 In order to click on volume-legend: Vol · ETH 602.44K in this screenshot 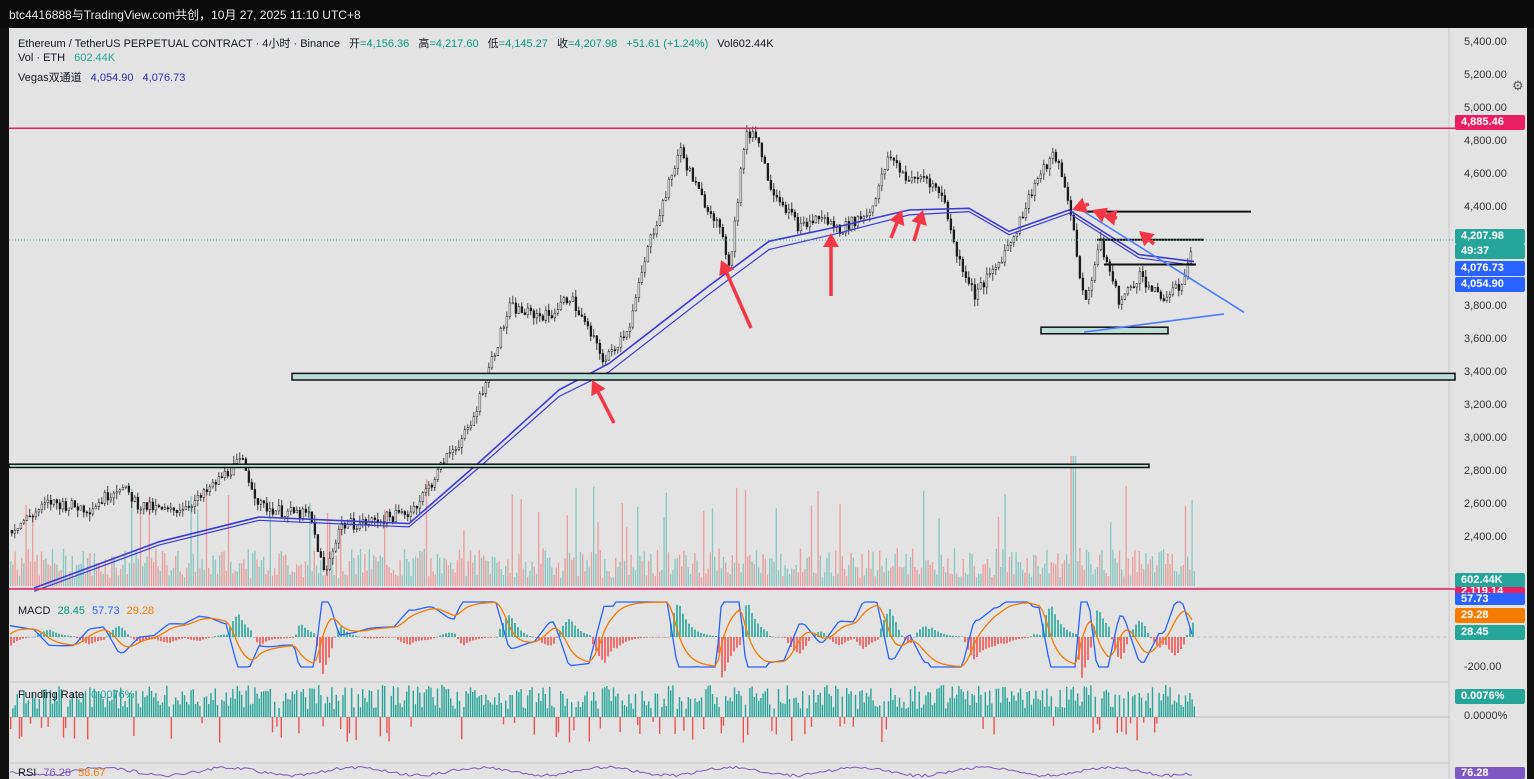, I will do `click(66, 58)`.